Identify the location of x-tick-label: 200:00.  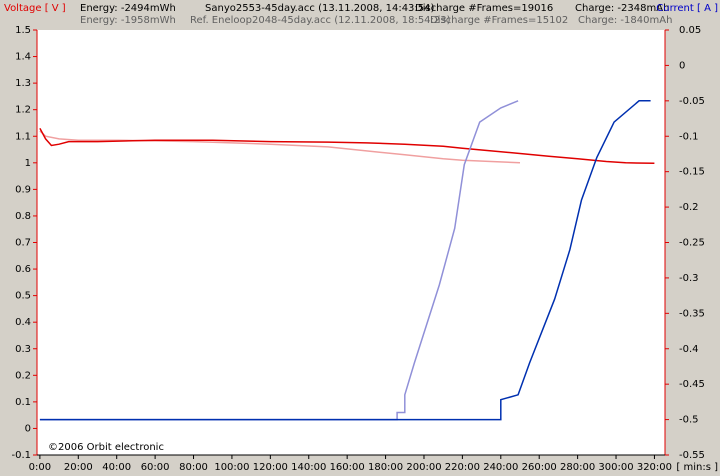
(423, 467).